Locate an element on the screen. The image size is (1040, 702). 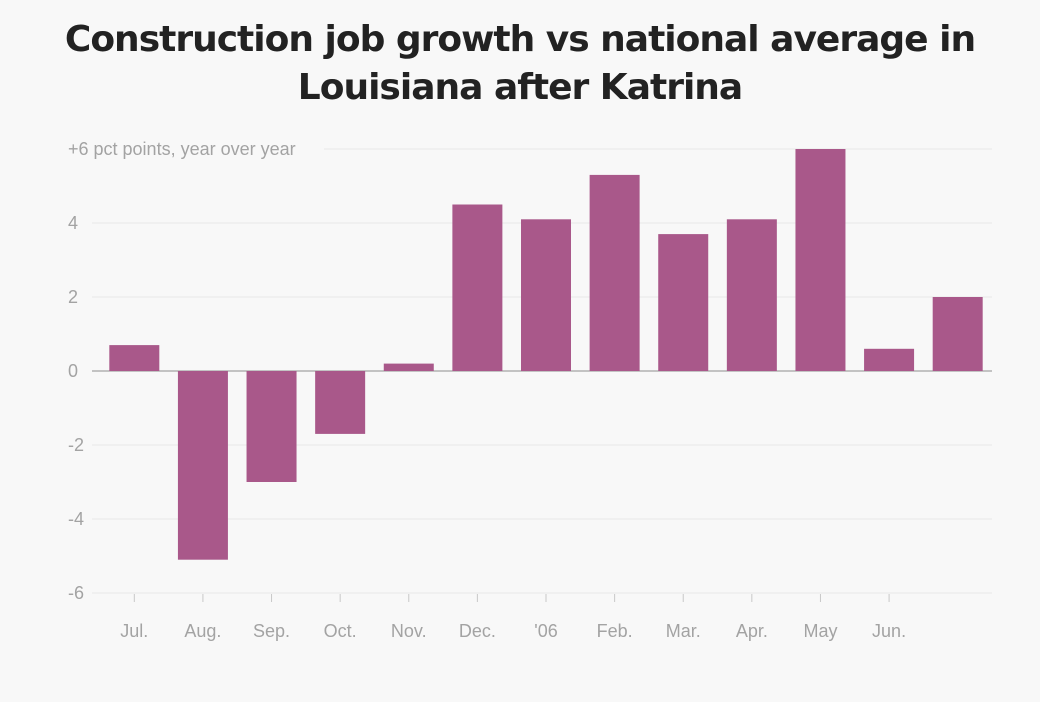
x-tick-label: Sep. is located at coordinates (271, 631).